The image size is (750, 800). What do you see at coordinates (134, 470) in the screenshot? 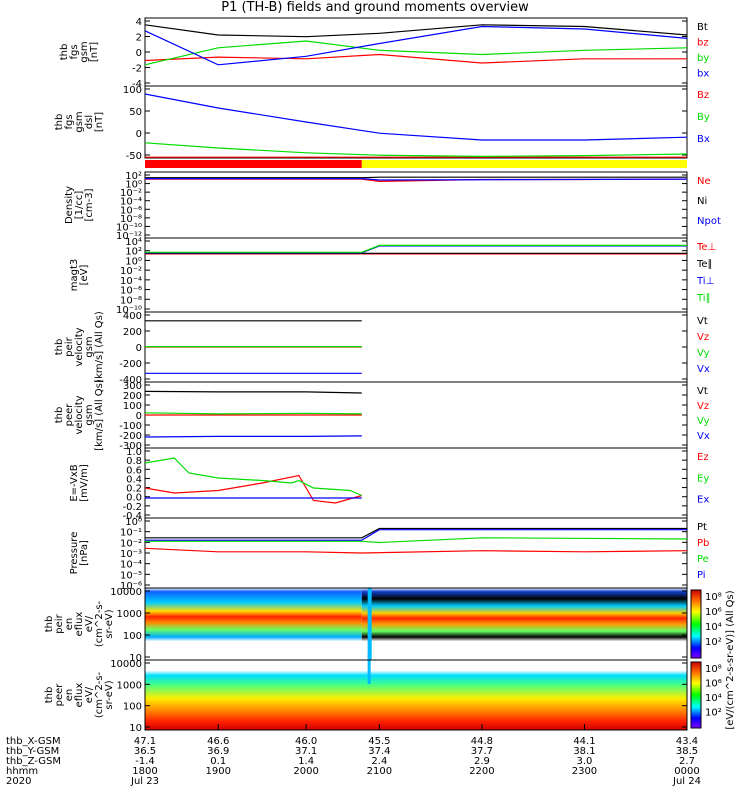
I see `y-tick-label: 0.6` at bounding box center [134, 470].